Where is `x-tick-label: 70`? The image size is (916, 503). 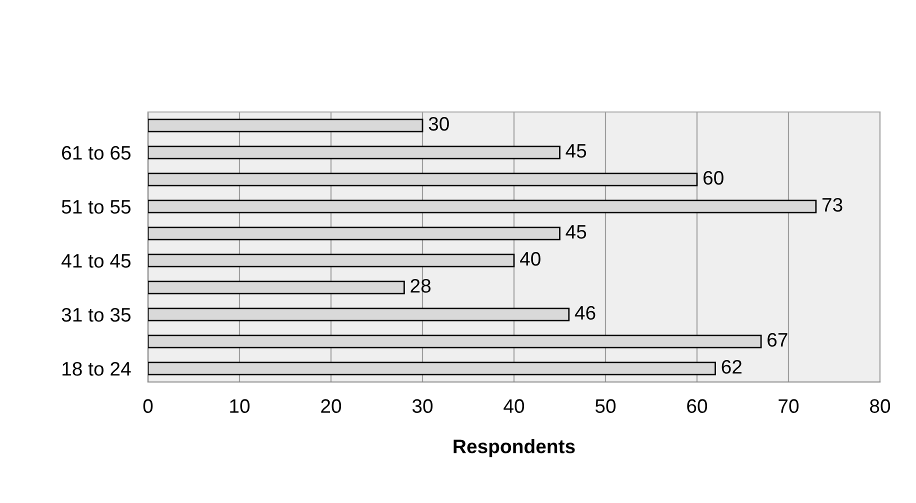 x-tick-label: 70 is located at coordinates (788, 406).